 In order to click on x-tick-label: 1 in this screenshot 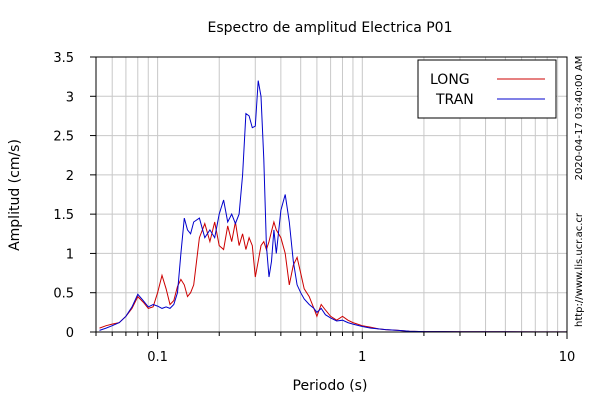, I will do `click(362, 357)`.